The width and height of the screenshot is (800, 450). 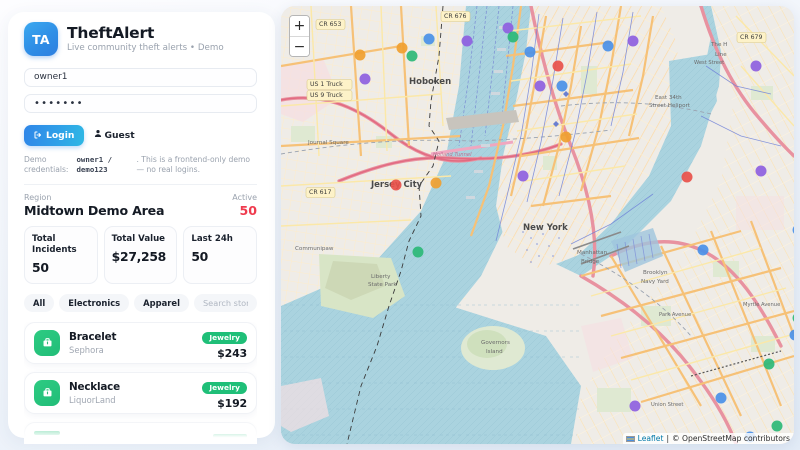 What do you see at coordinates (655, 282) in the screenshot?
I see `map-label: Navy Yard` at bounding box center [655, 282].